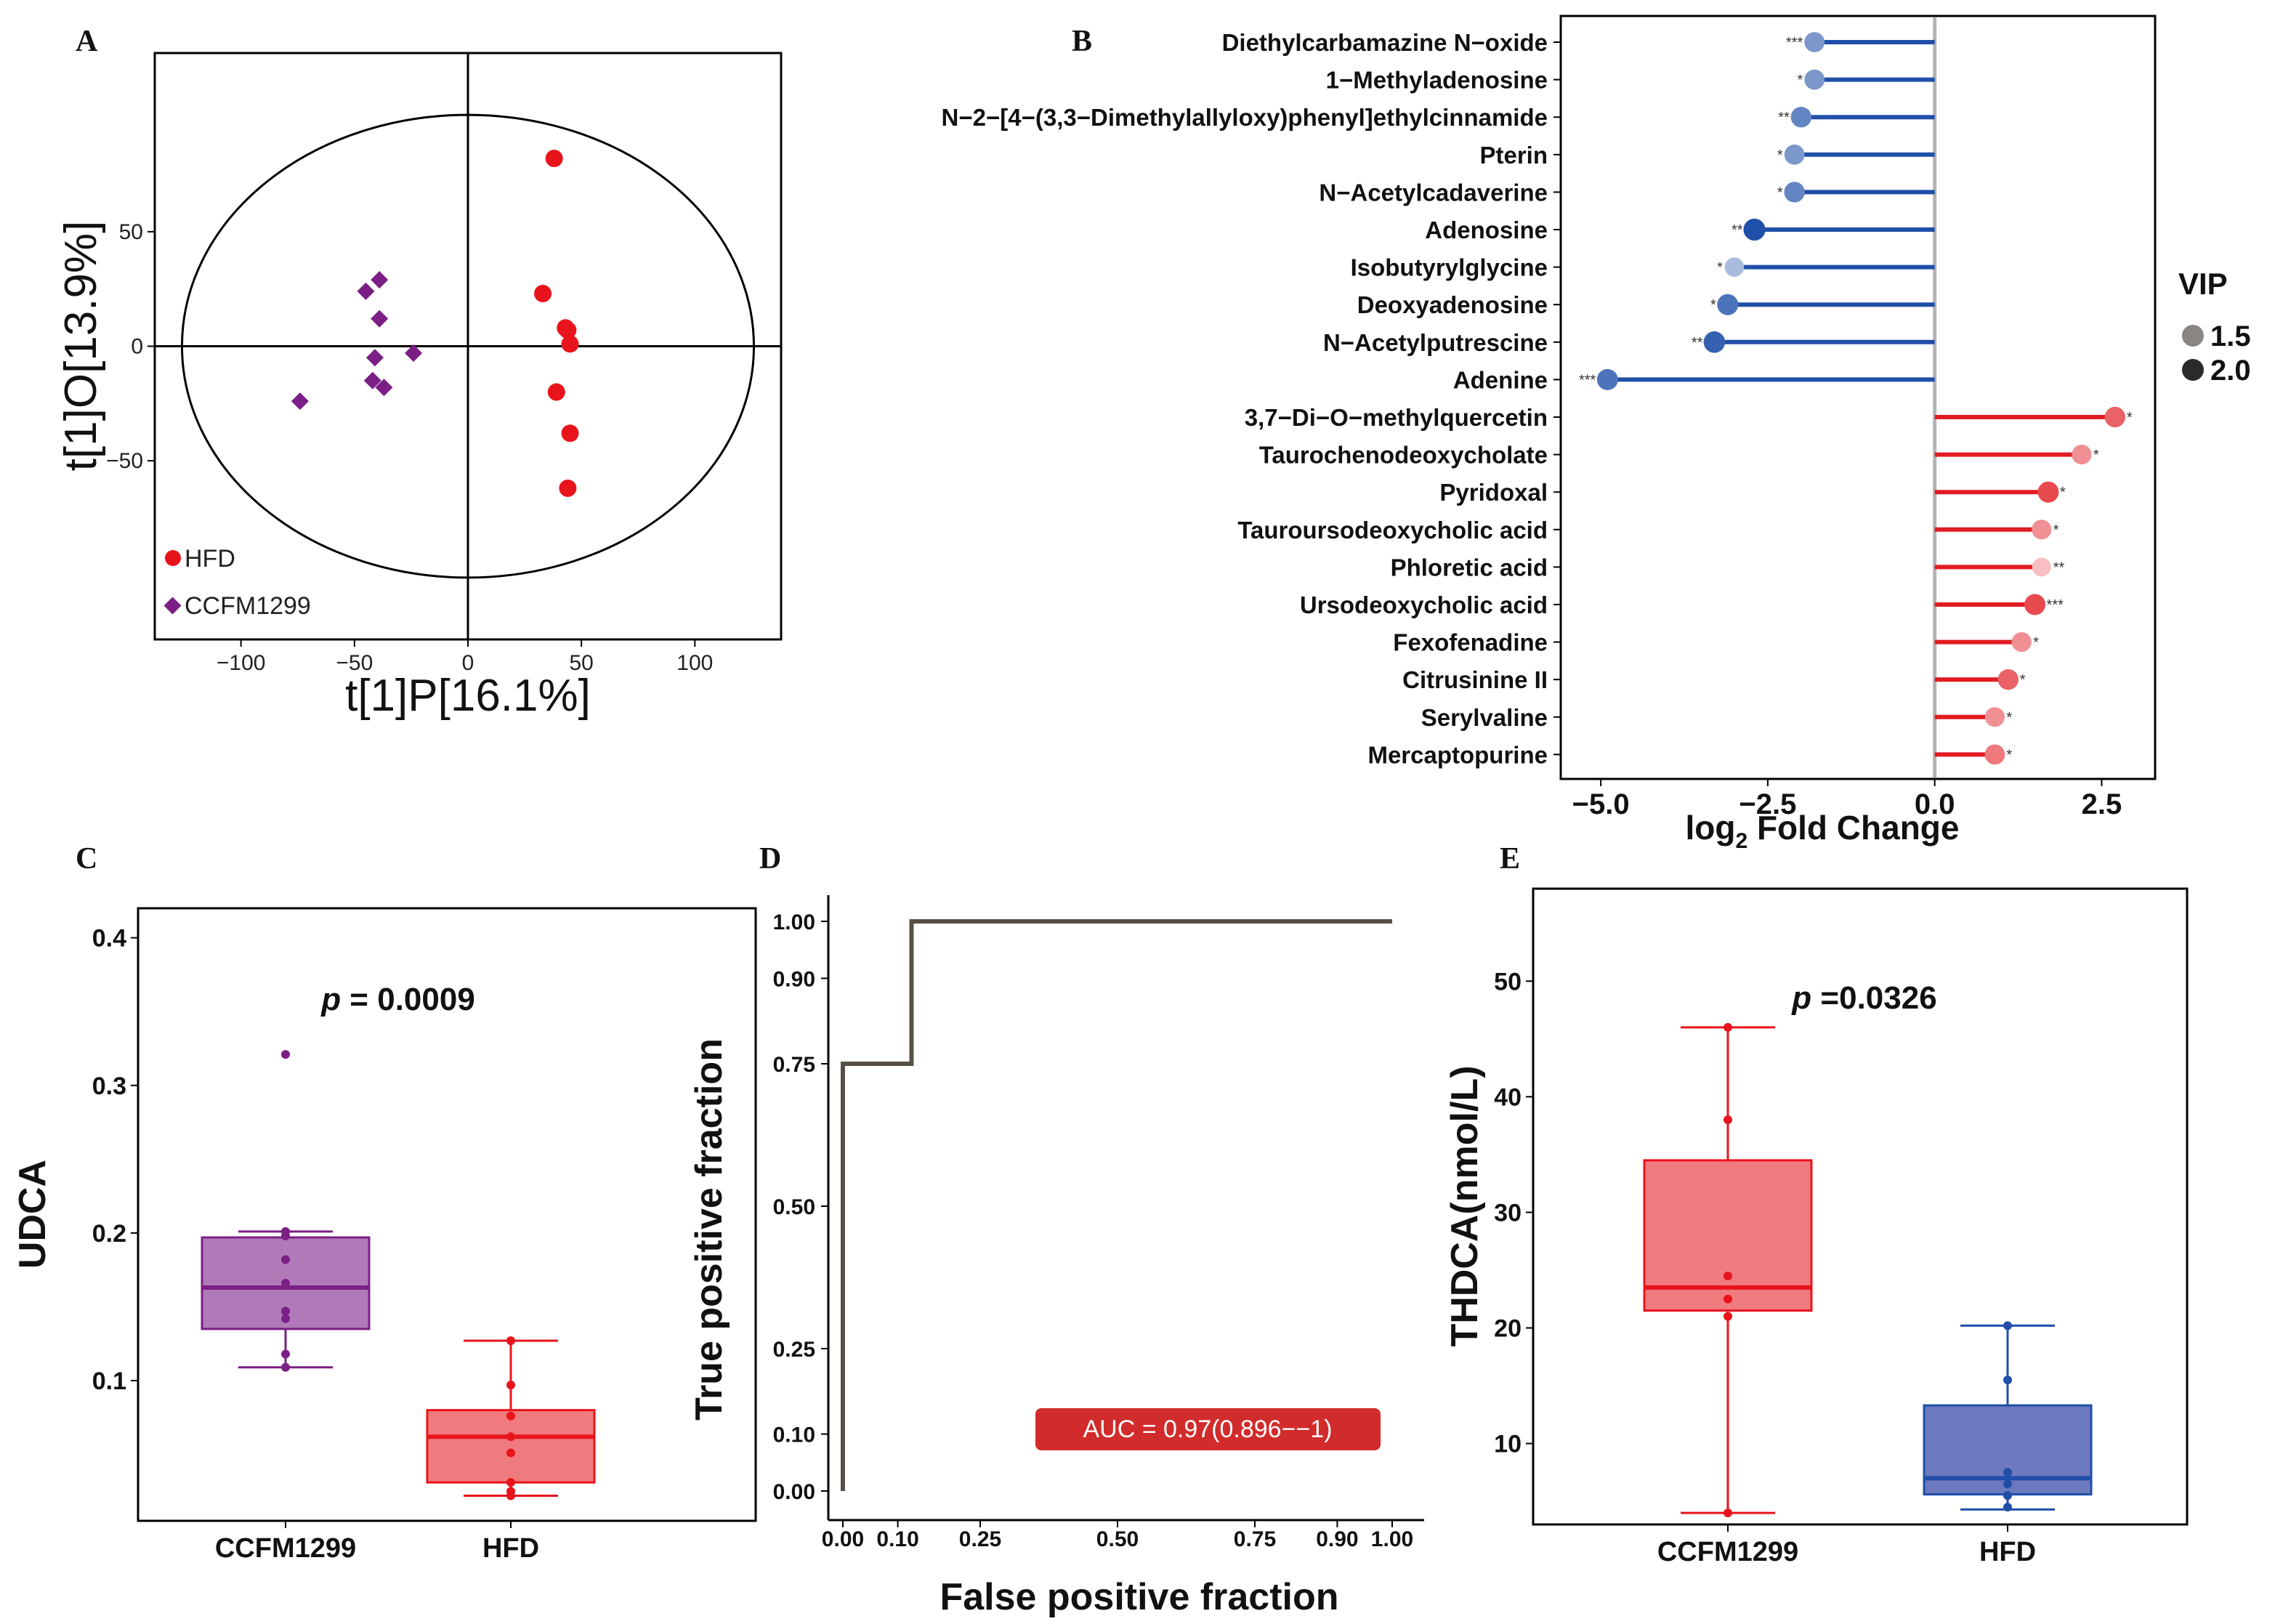 This screenshot has width=2275, height=1624. Describe the element at coordinates (397, 999) in the screenshot. I see `panel-c-p-value: p = 0.0009` at that location.